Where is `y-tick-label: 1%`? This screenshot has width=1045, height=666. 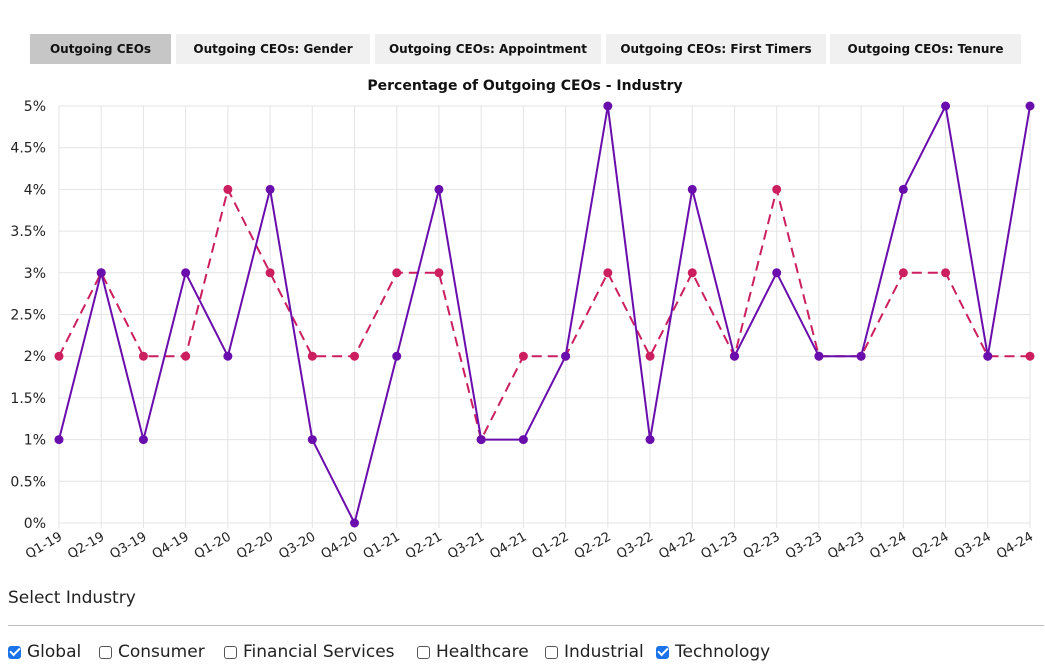 y-tick-label: 1% is located at coordinates (35, 441).